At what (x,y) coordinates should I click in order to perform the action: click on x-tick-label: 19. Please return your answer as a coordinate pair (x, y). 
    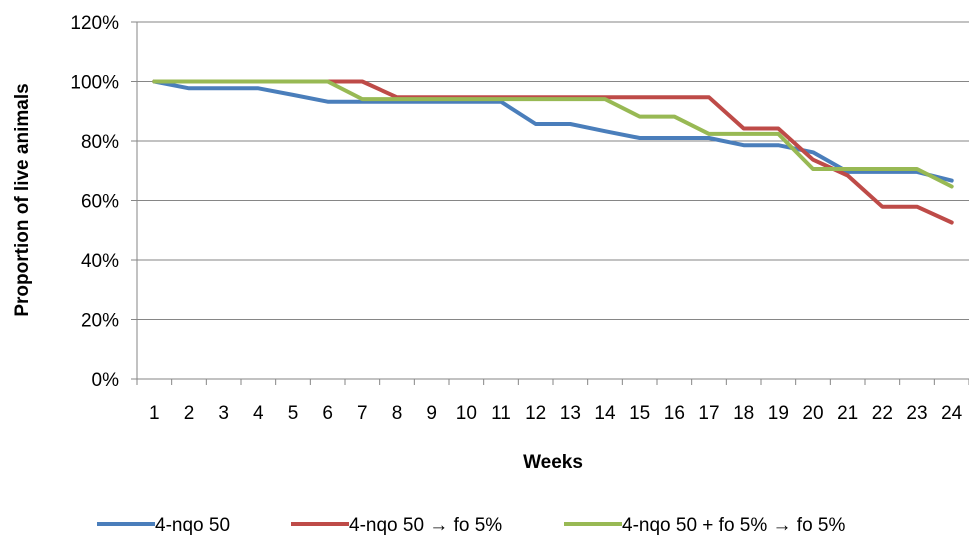
    Looking at the image, I should click on (778, 413).